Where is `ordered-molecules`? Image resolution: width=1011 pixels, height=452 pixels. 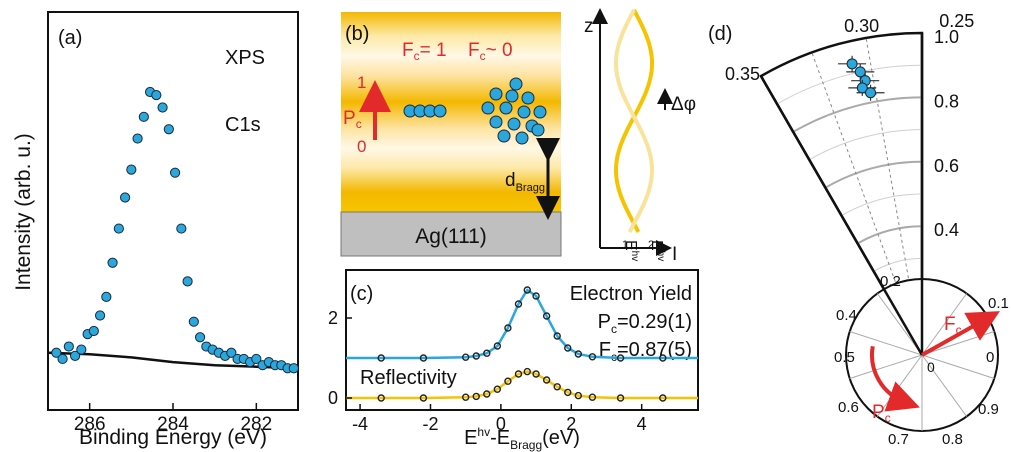
ordered-molecules is located at coordinates (425, 111).